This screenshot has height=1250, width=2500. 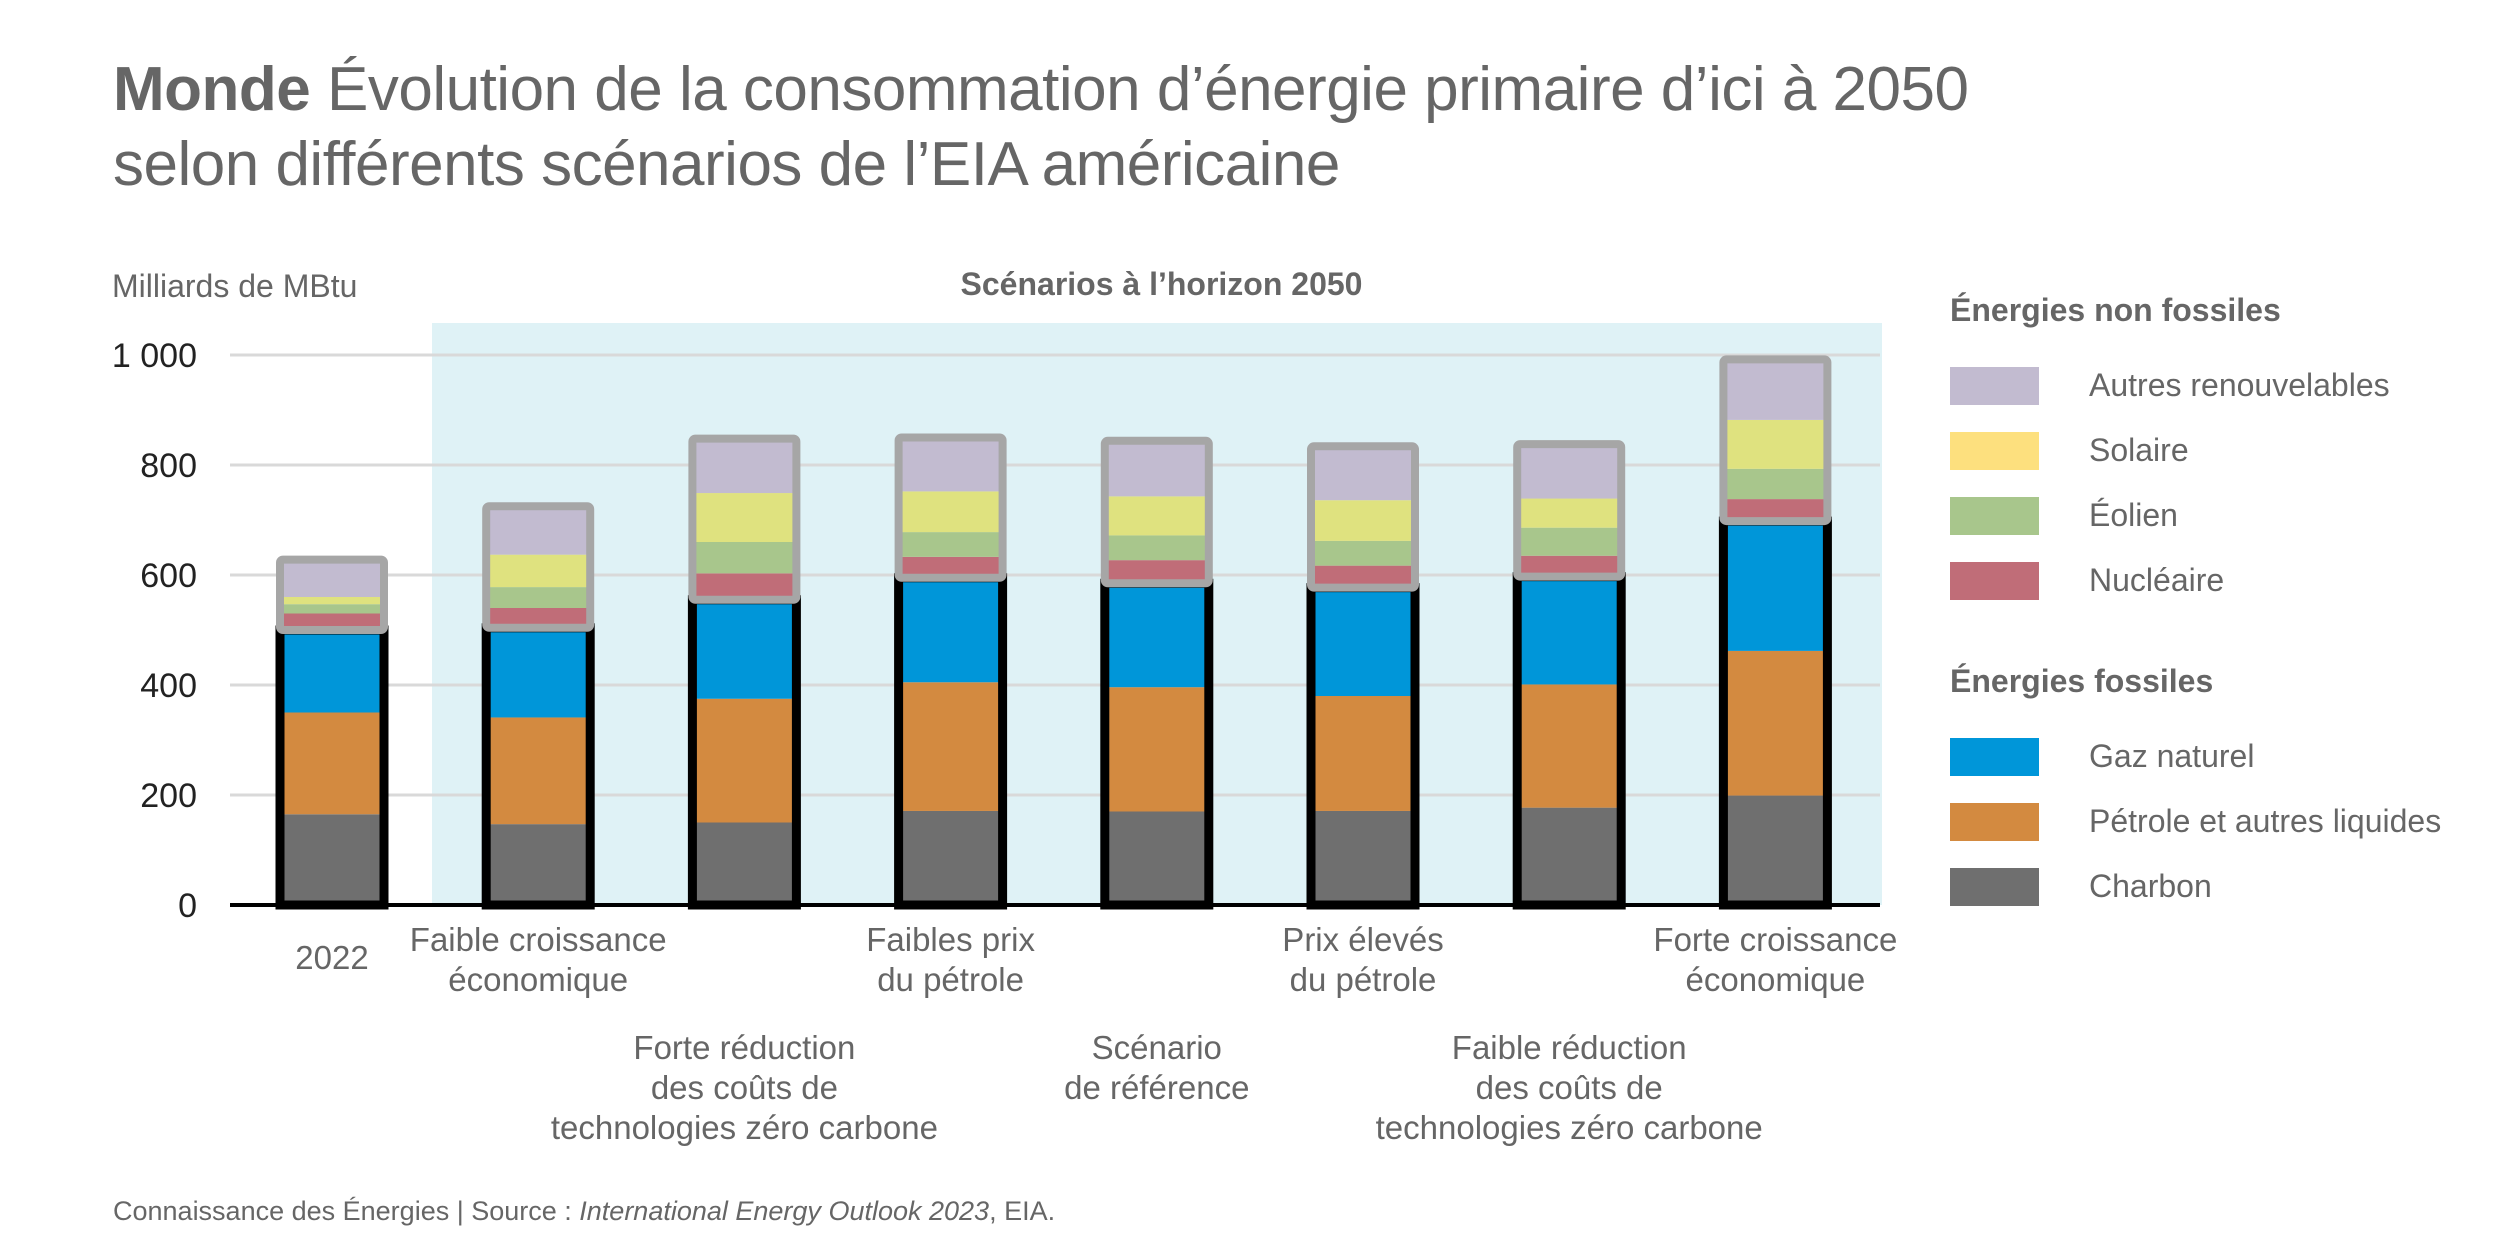 What do you see at coordinates (1362, 960) in the screenshot?
I see `x-tick-label: Prix élevés du pétrole` at bounding box center [1362, 960].